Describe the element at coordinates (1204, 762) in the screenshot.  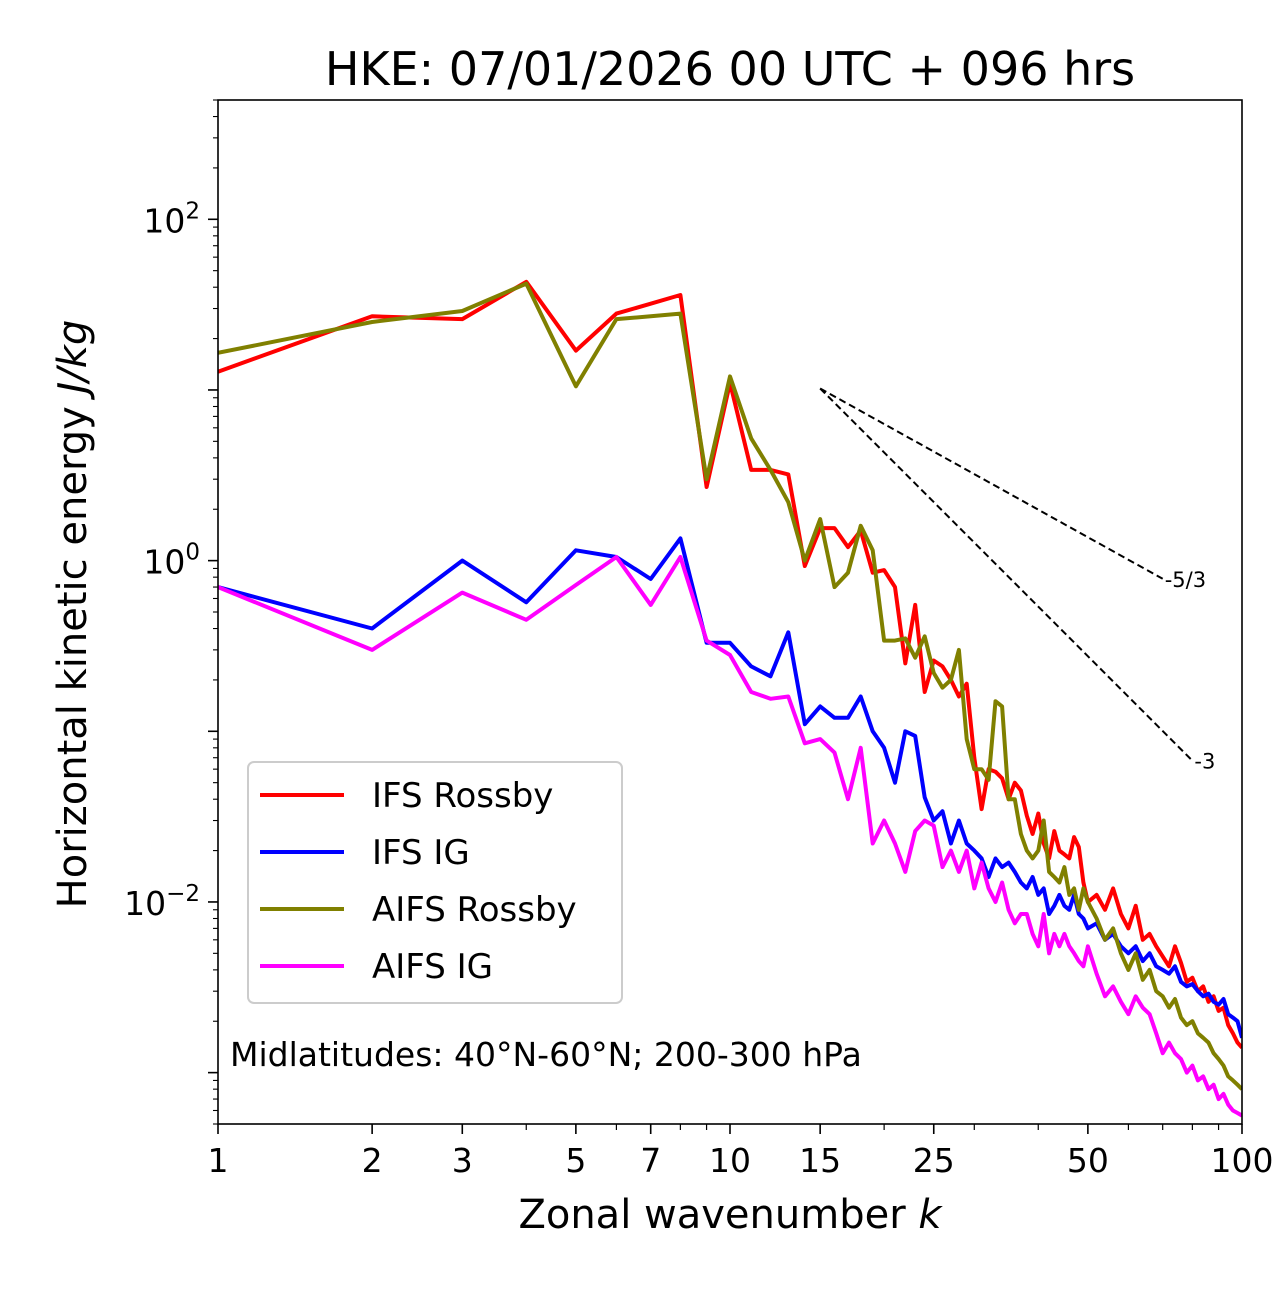
I see `reference-slope-label: -3` at that location.